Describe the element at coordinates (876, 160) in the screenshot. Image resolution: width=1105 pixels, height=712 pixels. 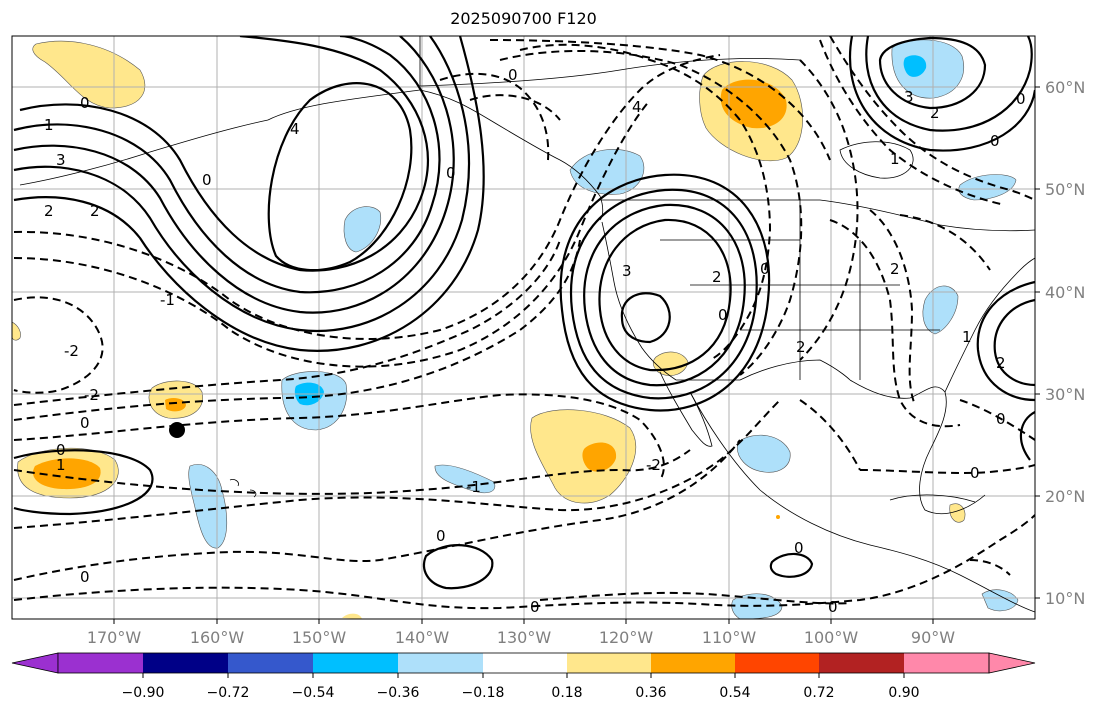
I see `hudson-bay` at that location.